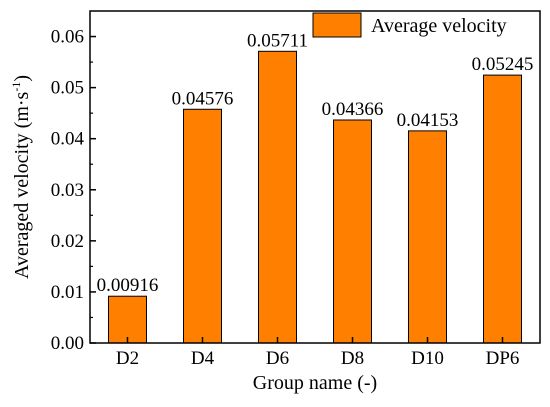 The width and height of the screenshot is (550, 407). Describe the element at coordinates (67, 292) in the screenshot. I see `y-tick-label: 0.01` at that location.